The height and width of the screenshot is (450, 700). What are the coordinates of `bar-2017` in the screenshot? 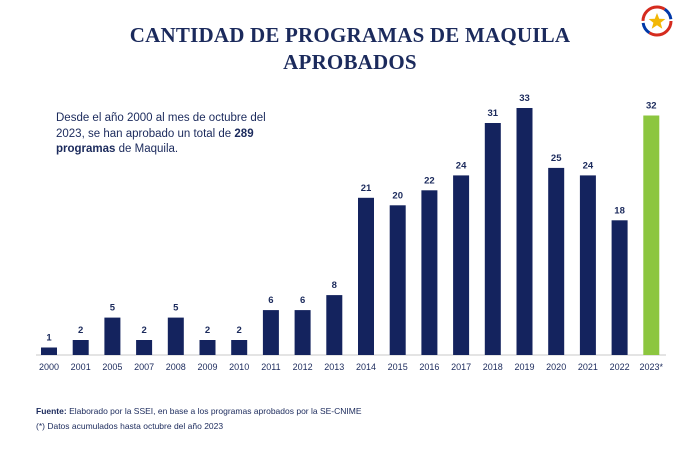 It's located at (461, 265).